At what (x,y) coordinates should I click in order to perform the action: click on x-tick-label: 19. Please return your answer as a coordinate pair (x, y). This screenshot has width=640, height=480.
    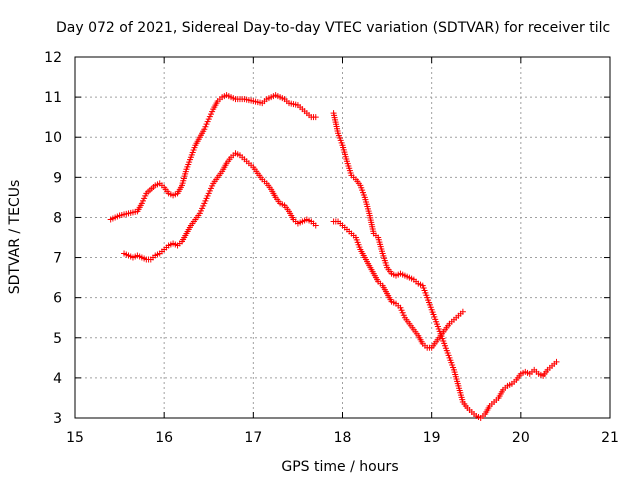
    Looking at the image, I should click on (432, 438).